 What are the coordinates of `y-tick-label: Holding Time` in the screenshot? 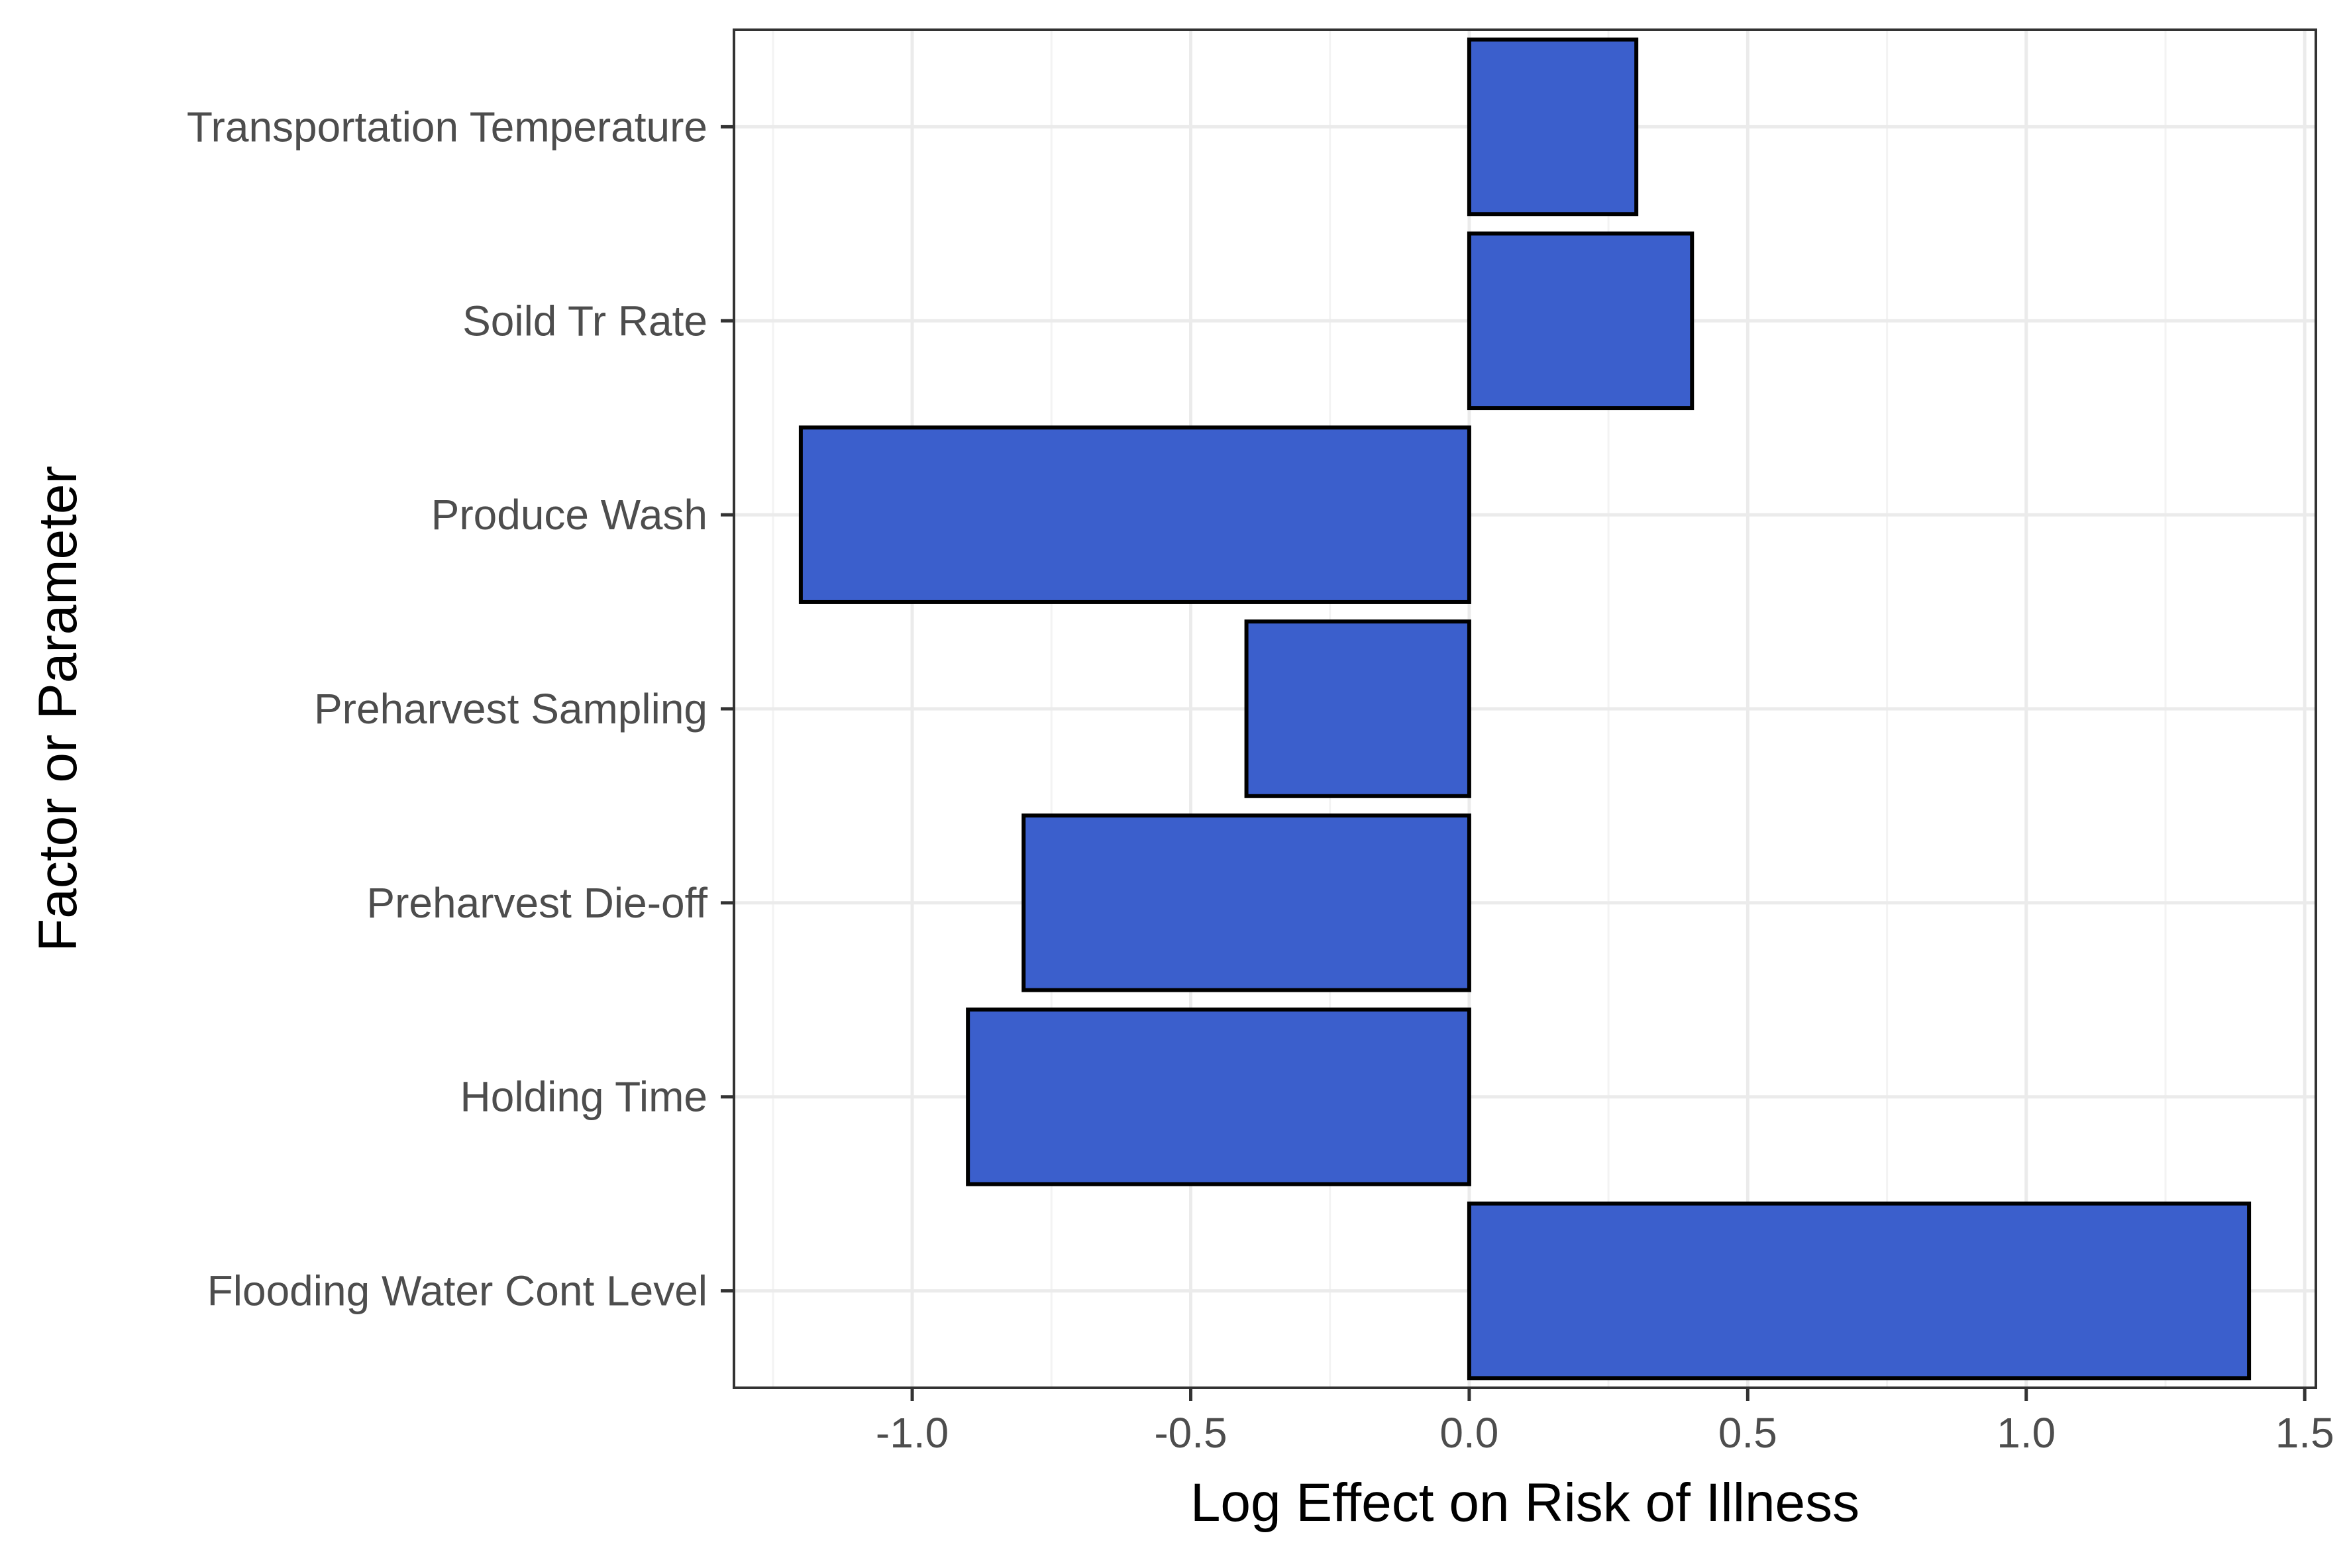 It's located at (584, 1097).